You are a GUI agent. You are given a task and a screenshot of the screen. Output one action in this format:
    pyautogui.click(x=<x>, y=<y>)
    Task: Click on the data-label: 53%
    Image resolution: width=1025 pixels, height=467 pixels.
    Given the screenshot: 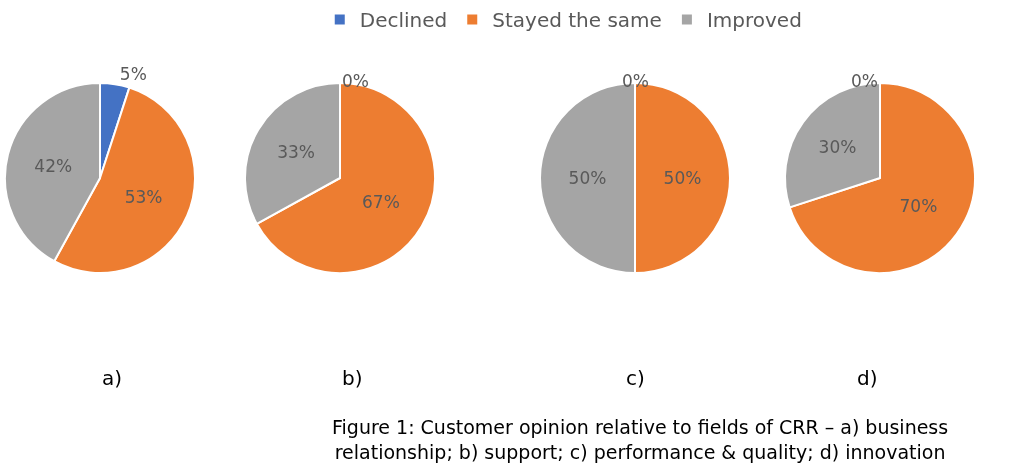 What is the action you would take?
    pyautogui.click(x=143, y=196)
    